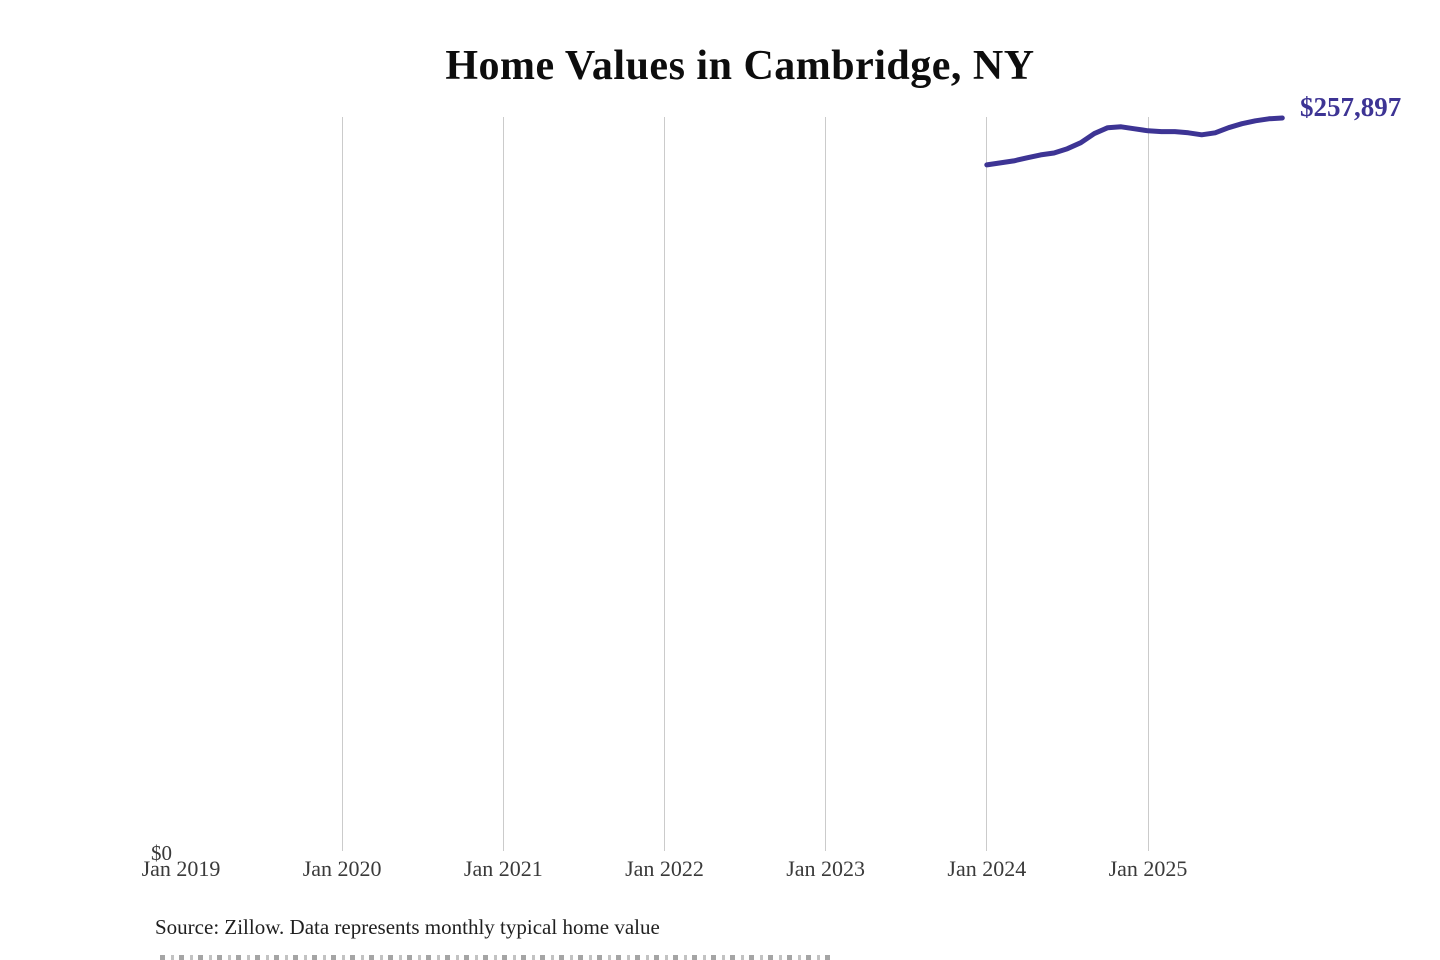  Describe the element at coordinates (161, 853) in the screenshot. I see `y-axis-zero-label: $0` at that location.